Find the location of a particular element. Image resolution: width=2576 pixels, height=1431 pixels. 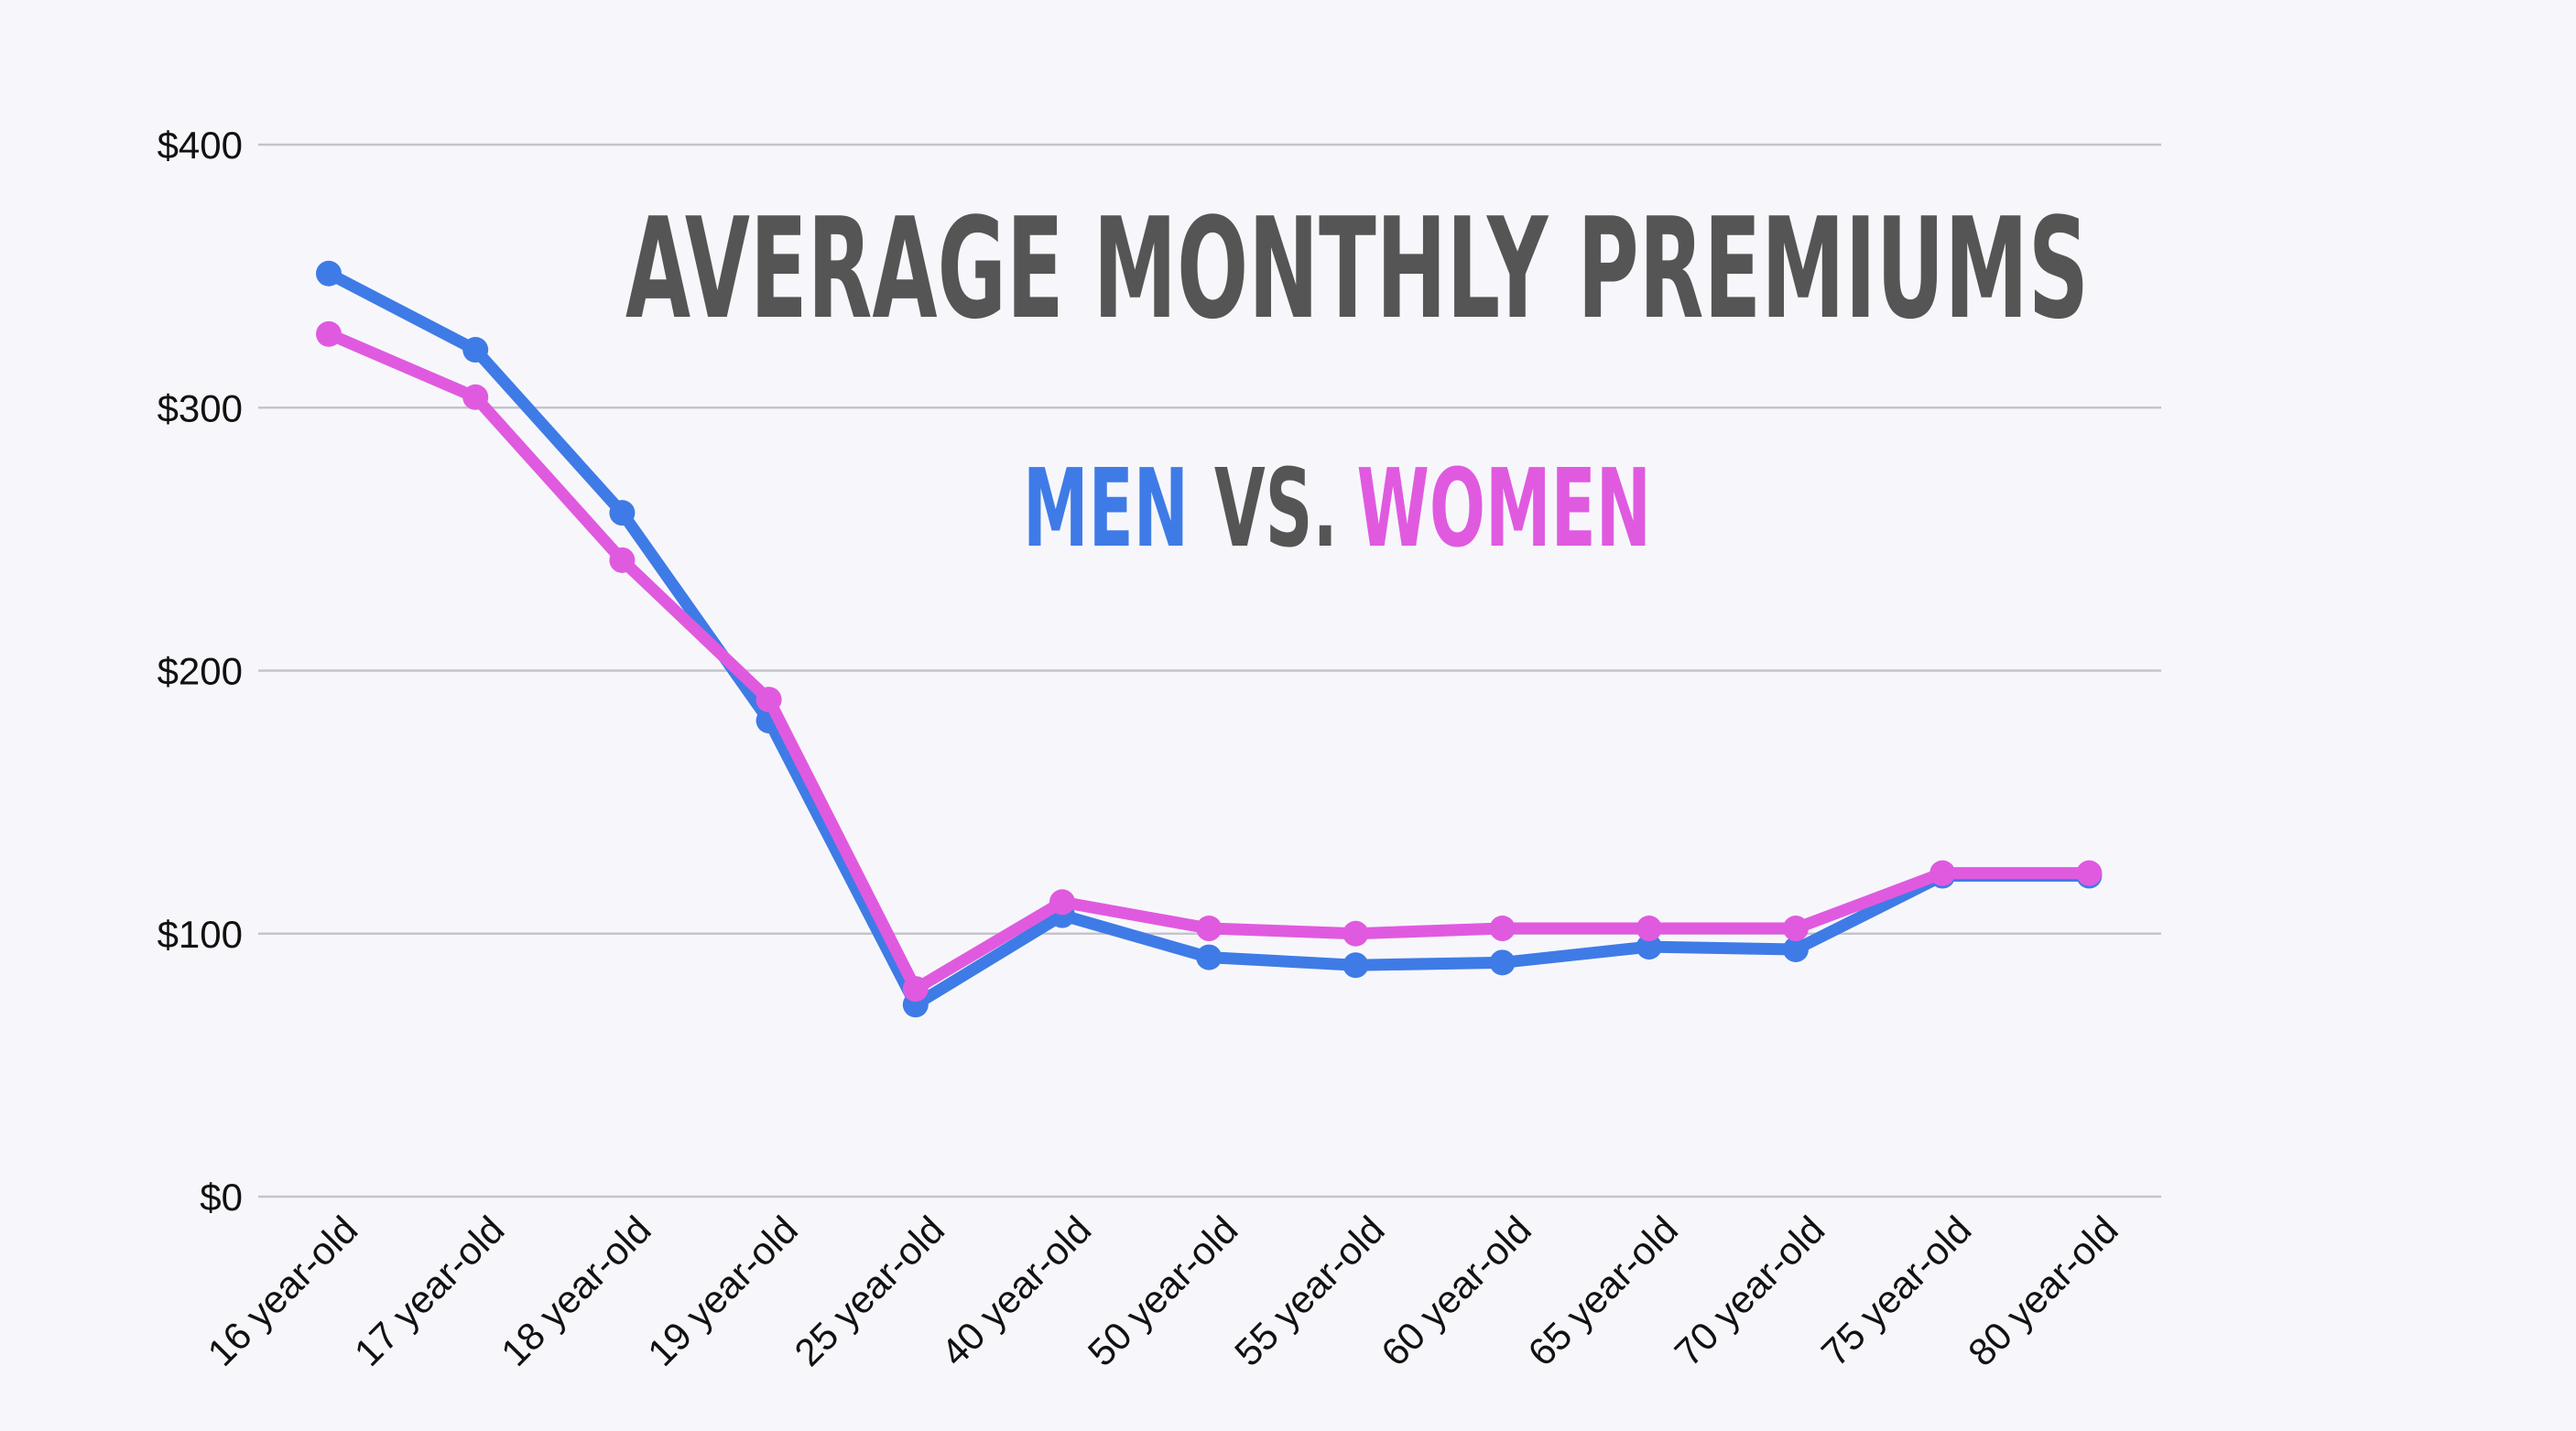

x-tick-label: 18 year-old is located at coordinates (576, 1291).